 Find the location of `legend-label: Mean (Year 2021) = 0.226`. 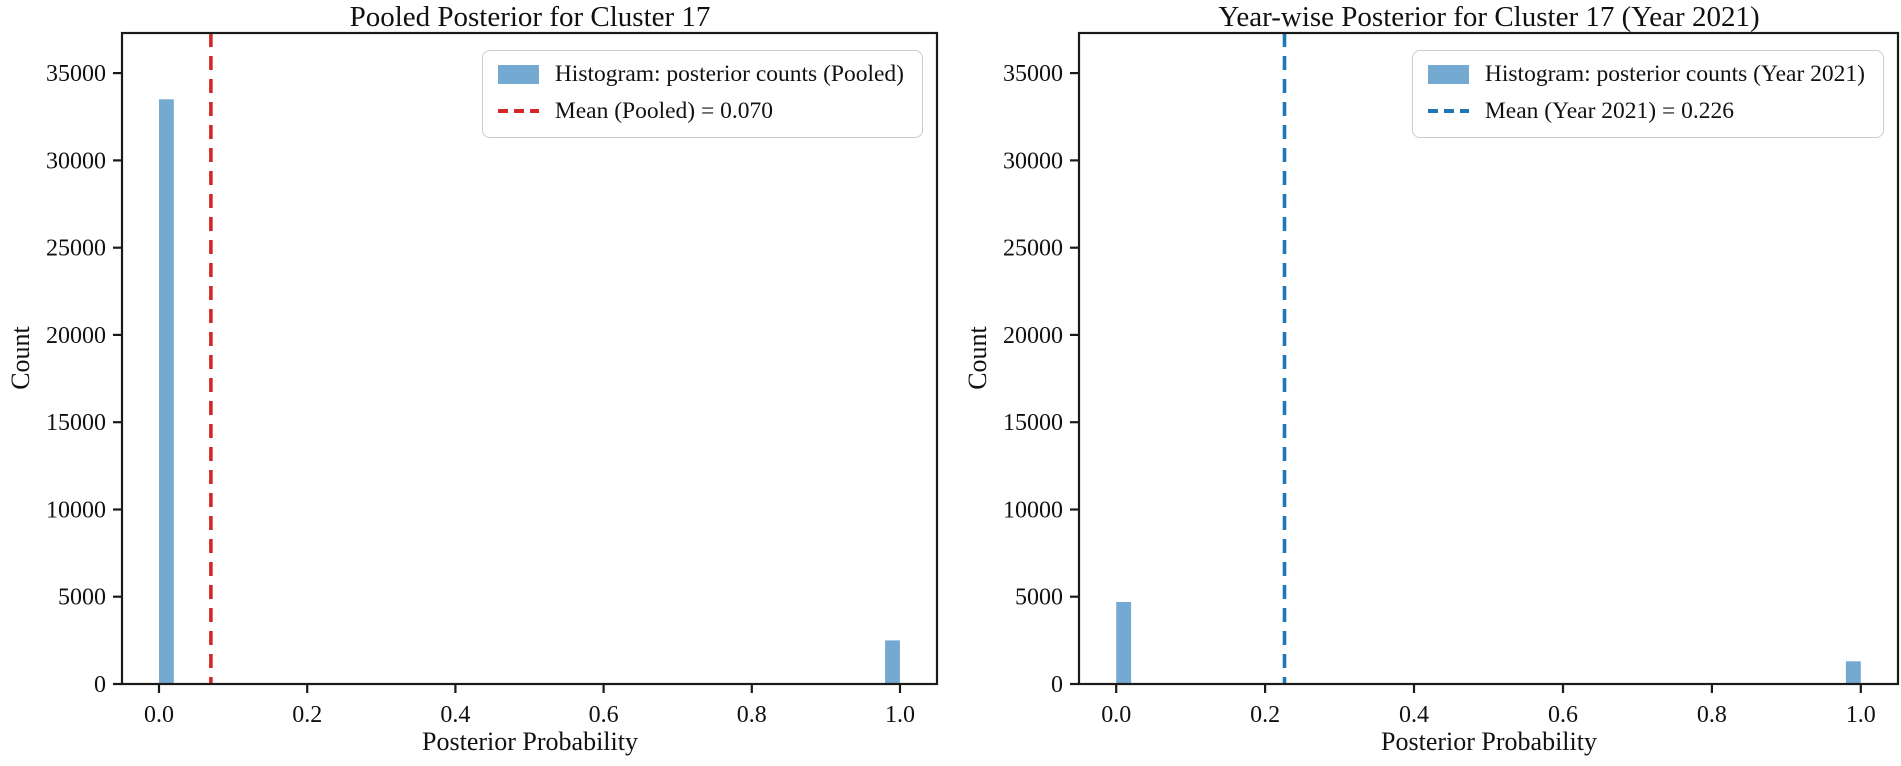

legend-label: Mean (Year 2021) = 0.226 is located at coordinates (1609, 110).